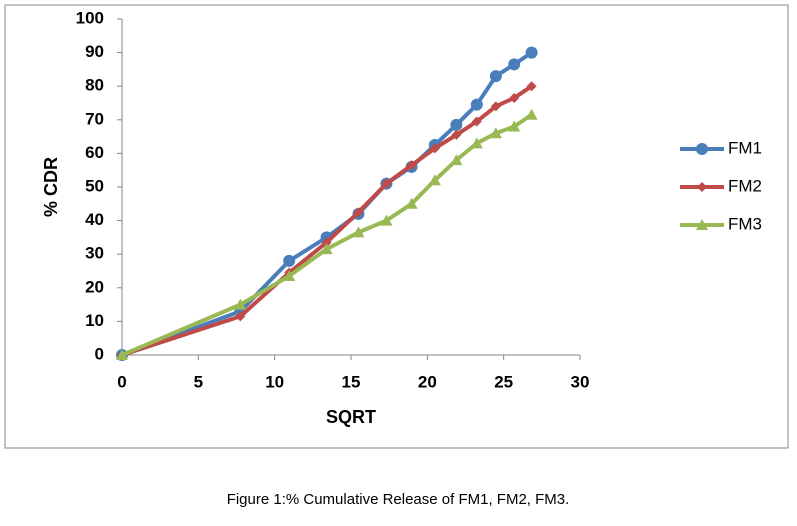 This screenshot has width=797, height=526. What do you see at coordinates (94, 320) in the screenshot?
I see `y-tick-label: 10` at bounding box center [94, 320].